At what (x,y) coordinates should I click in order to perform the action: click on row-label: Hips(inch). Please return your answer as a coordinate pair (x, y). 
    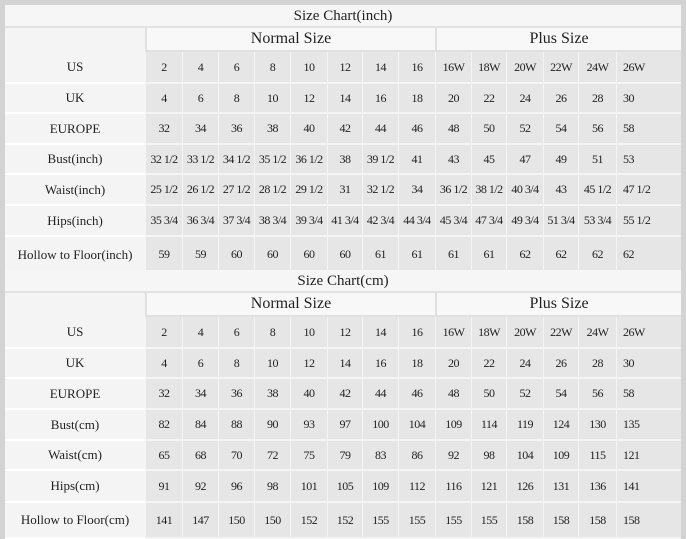
    Looking at the image, I should click on (75, 221).